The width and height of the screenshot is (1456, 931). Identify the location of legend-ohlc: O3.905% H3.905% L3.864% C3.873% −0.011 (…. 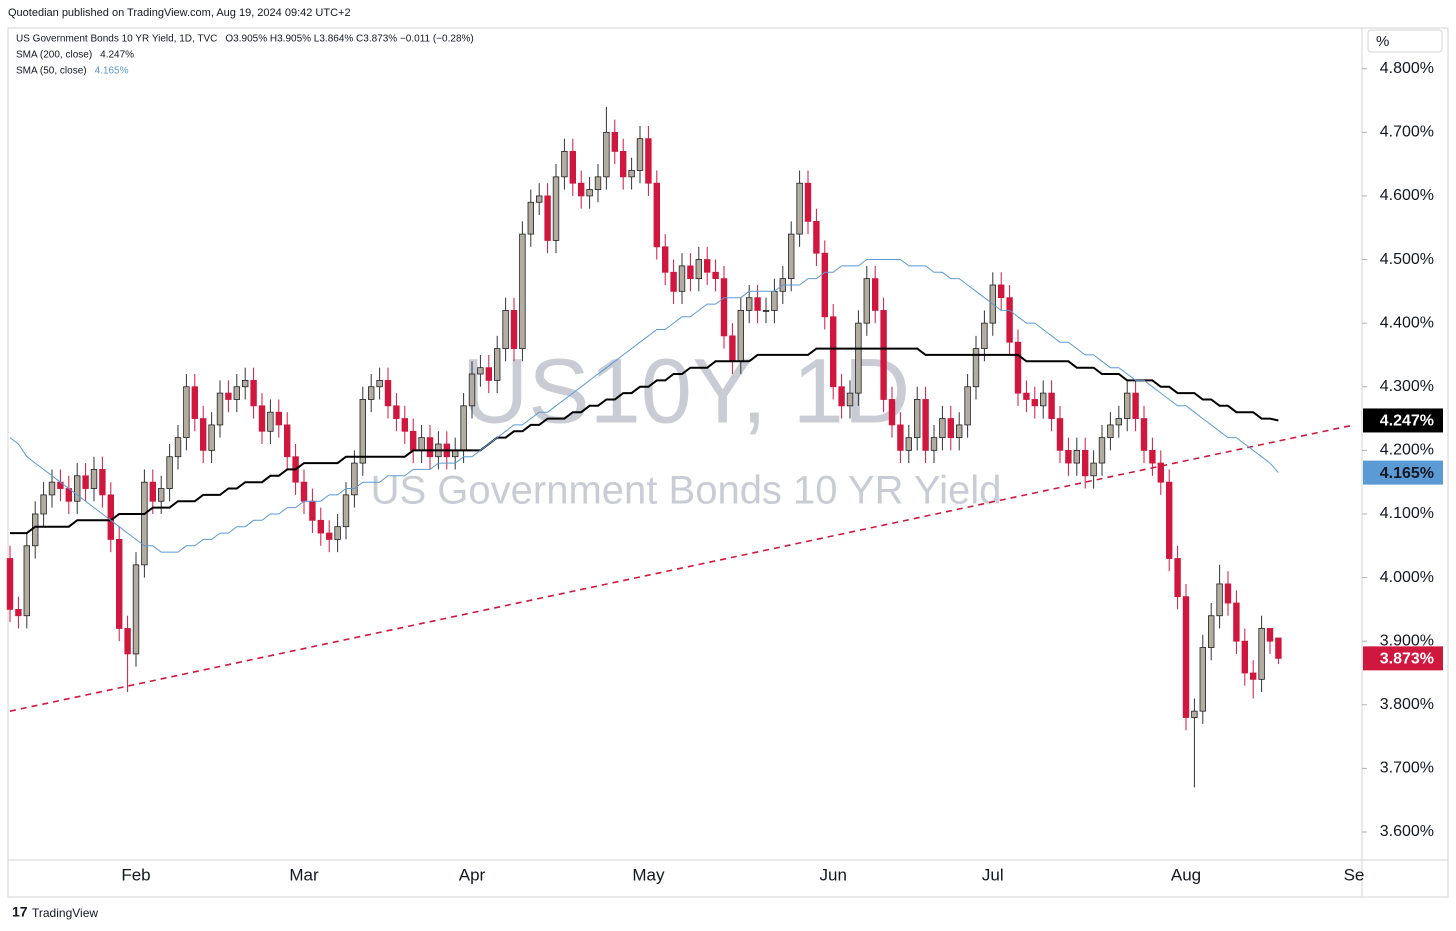
(349, 39).